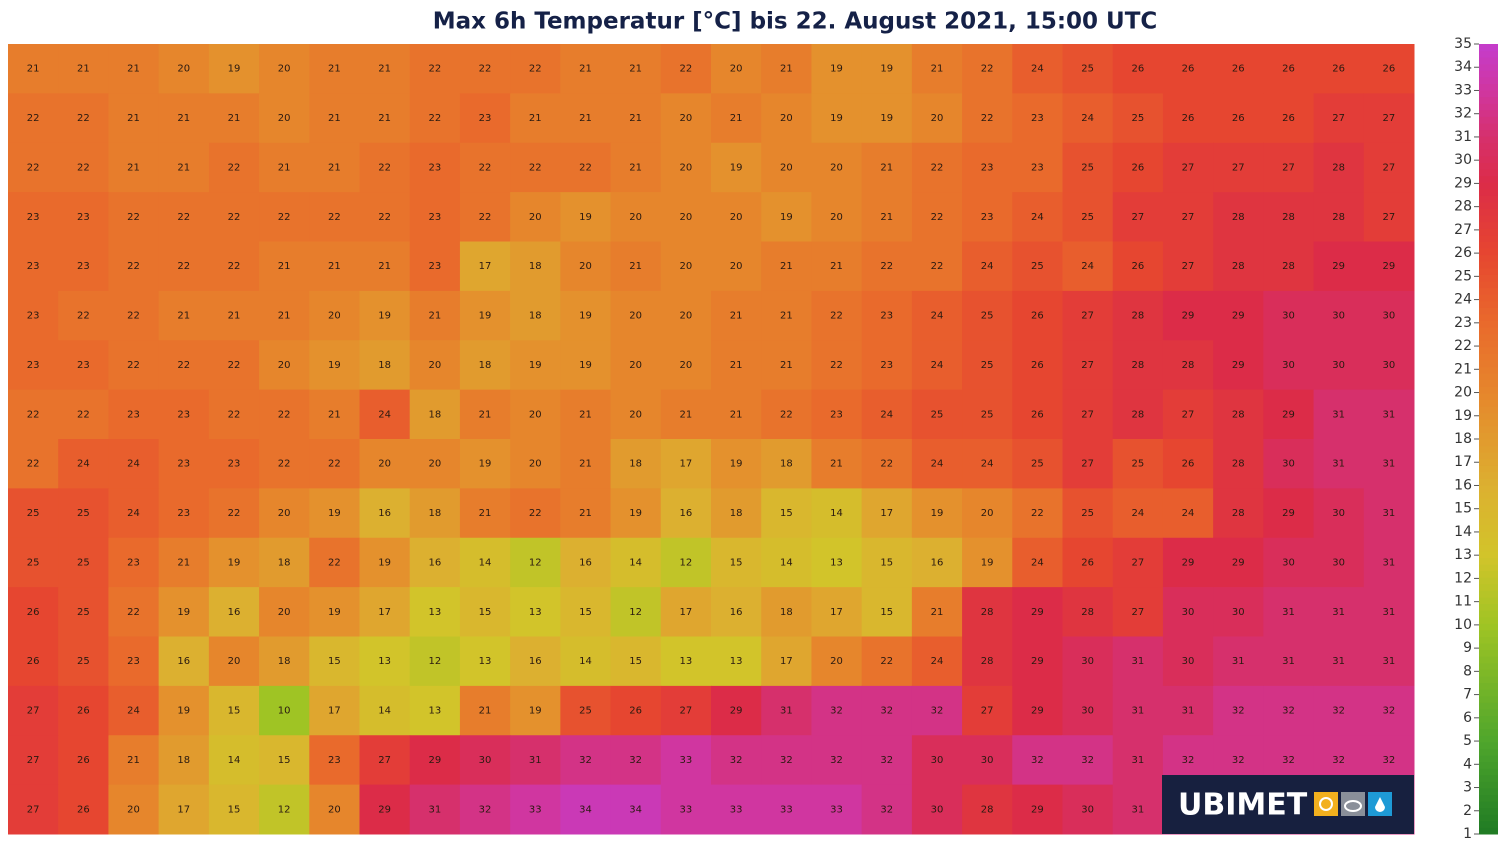 The image size is (1500, 847). I want to click on colorbar-label: 22, so click(1463, 346).